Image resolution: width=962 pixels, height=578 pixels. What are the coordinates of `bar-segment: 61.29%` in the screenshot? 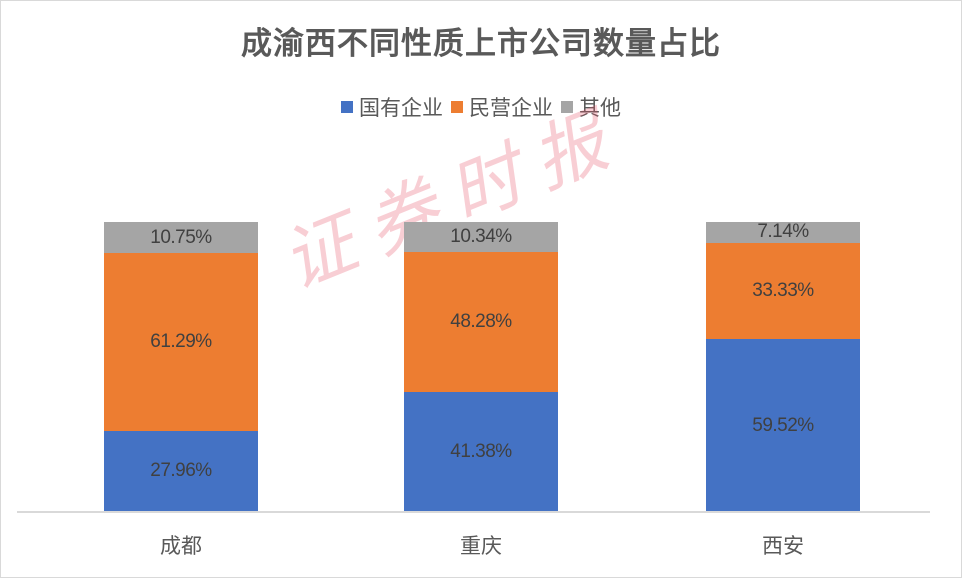 It's located at (181, 342).